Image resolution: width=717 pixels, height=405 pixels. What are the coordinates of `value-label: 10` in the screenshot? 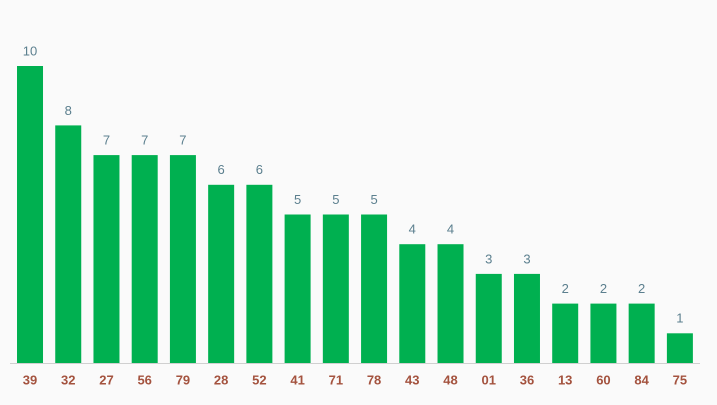 It's located at (30, 50).